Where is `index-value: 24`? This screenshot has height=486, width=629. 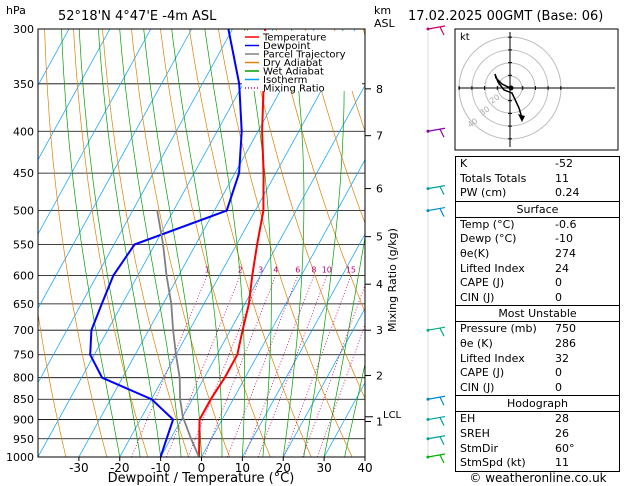 index-value: 24 is located at coordinates (562, 268).